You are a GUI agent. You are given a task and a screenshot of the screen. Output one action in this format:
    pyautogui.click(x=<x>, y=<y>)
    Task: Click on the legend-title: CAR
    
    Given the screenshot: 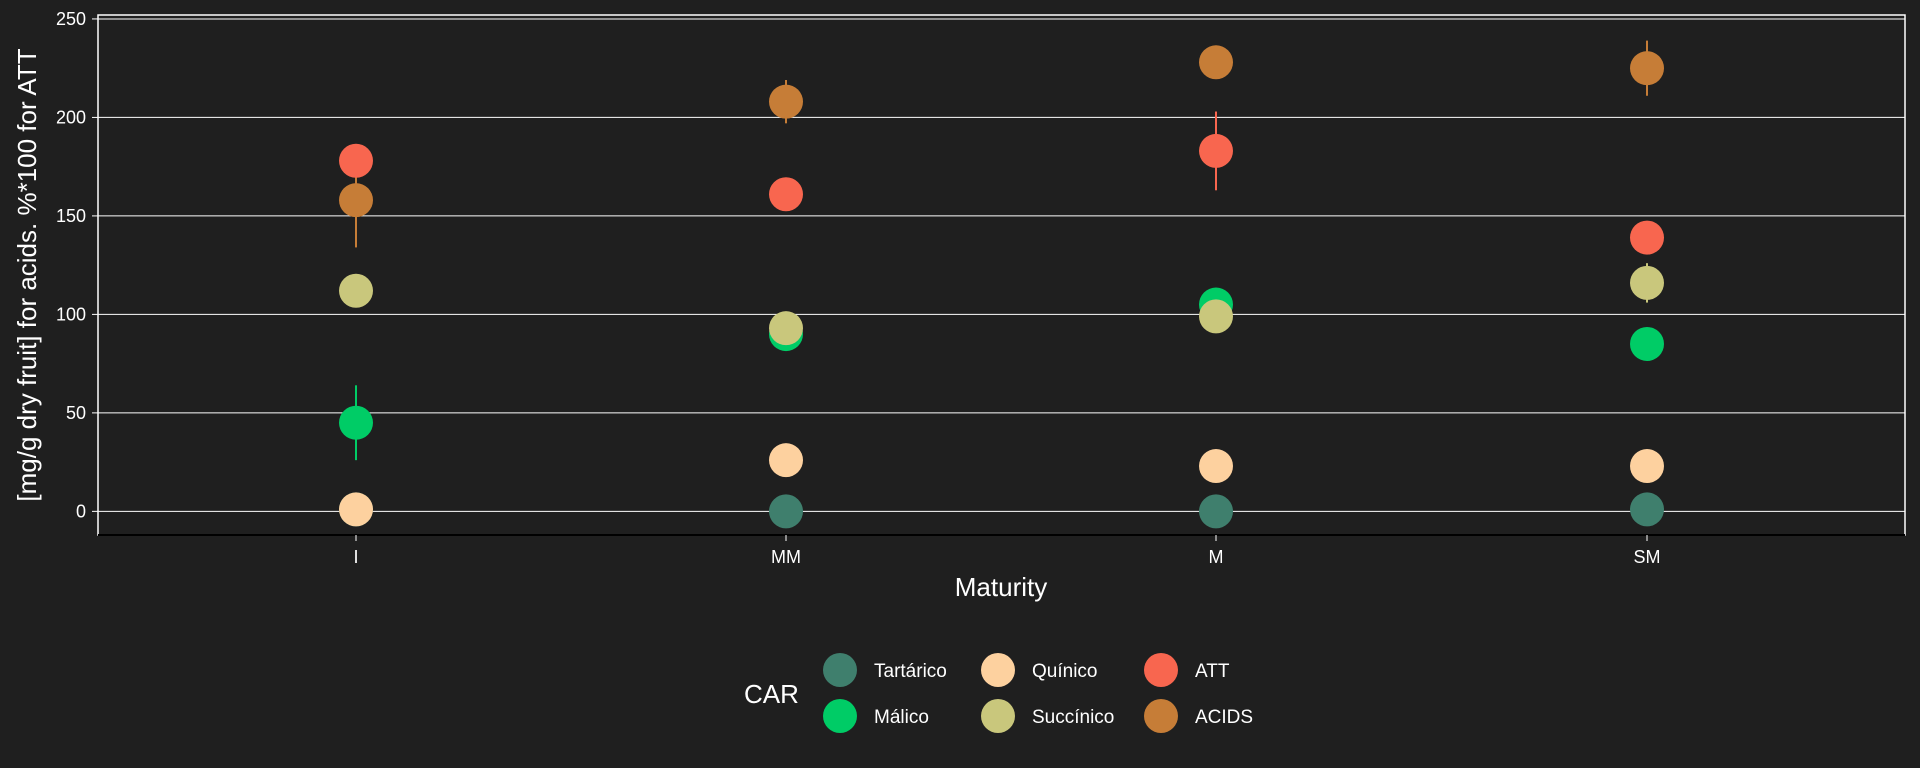 What is the action you would take?
    pyautogui.click(x=771, y=694)
    